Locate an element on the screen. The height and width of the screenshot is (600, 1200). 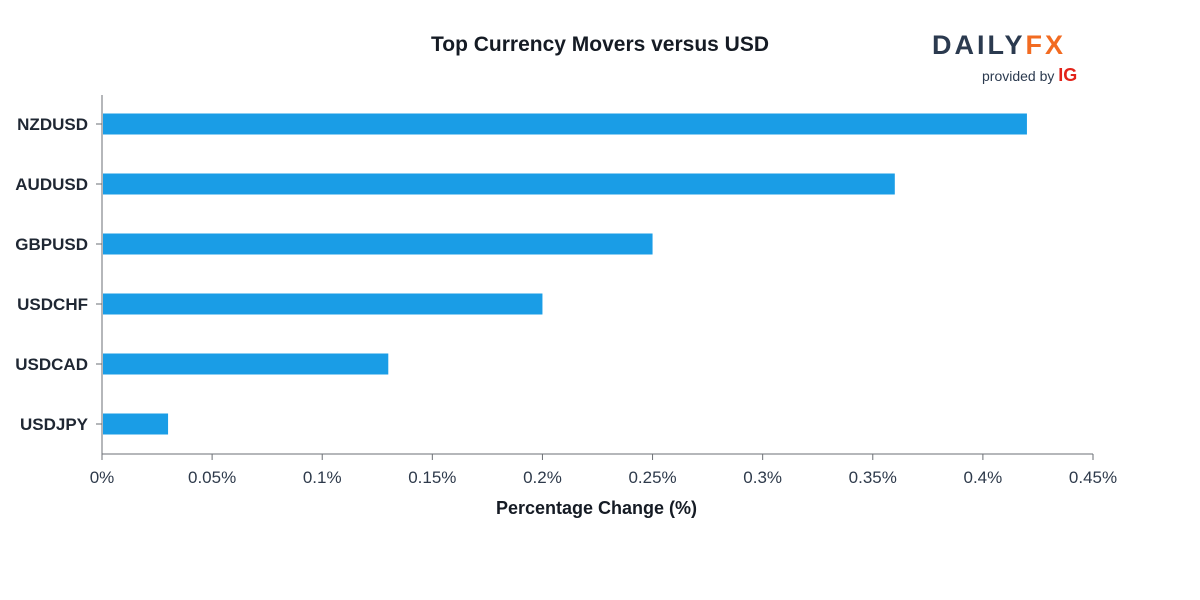
chart-title: Top Currency Movers versus USD is located at coordinates (600, 44).